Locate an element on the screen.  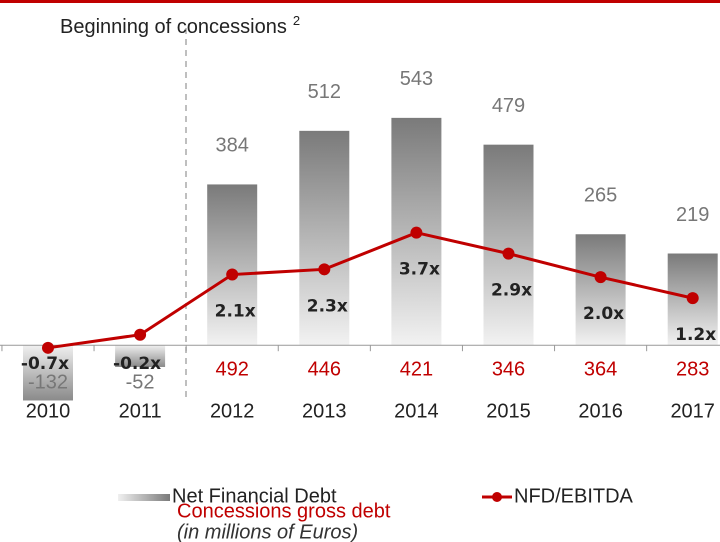
x-tick-label: 2017 is located at coordinates (692, 411).